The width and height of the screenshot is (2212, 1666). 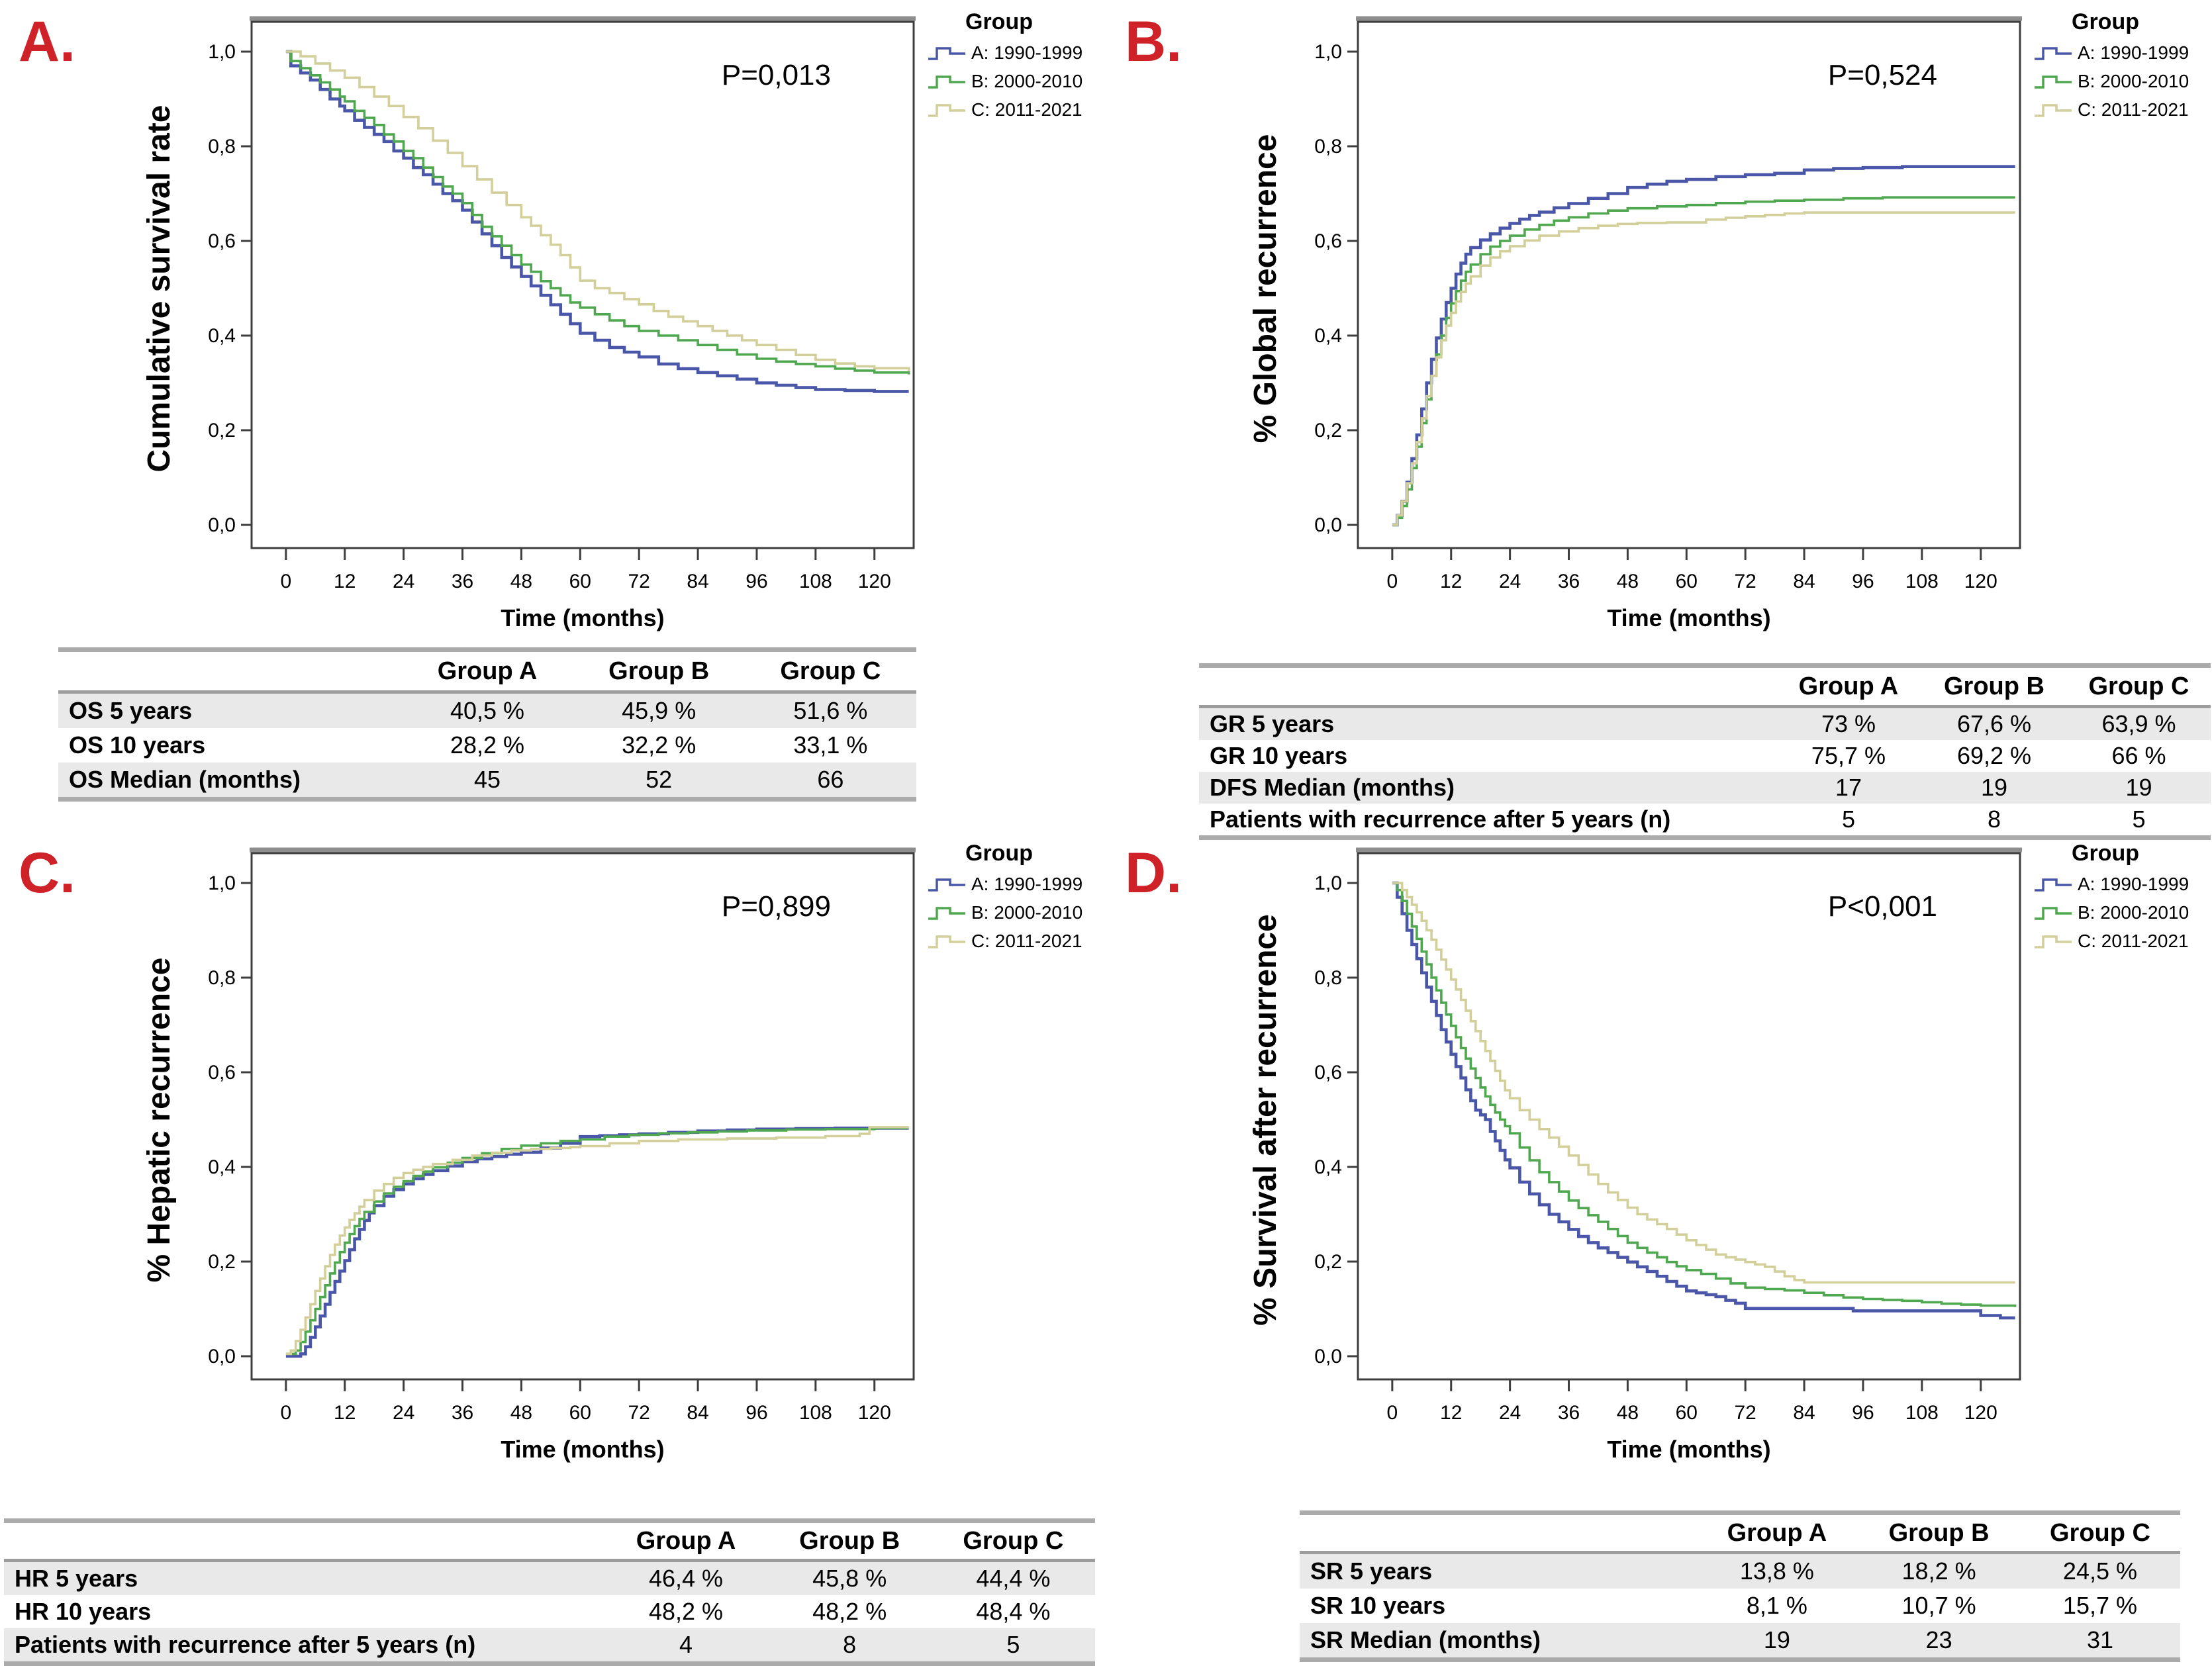 What do you see at coordinates (185, 779) in the screenshot?
I see `table-row-label: OS Median (months)` at bounding box center [185, 779].